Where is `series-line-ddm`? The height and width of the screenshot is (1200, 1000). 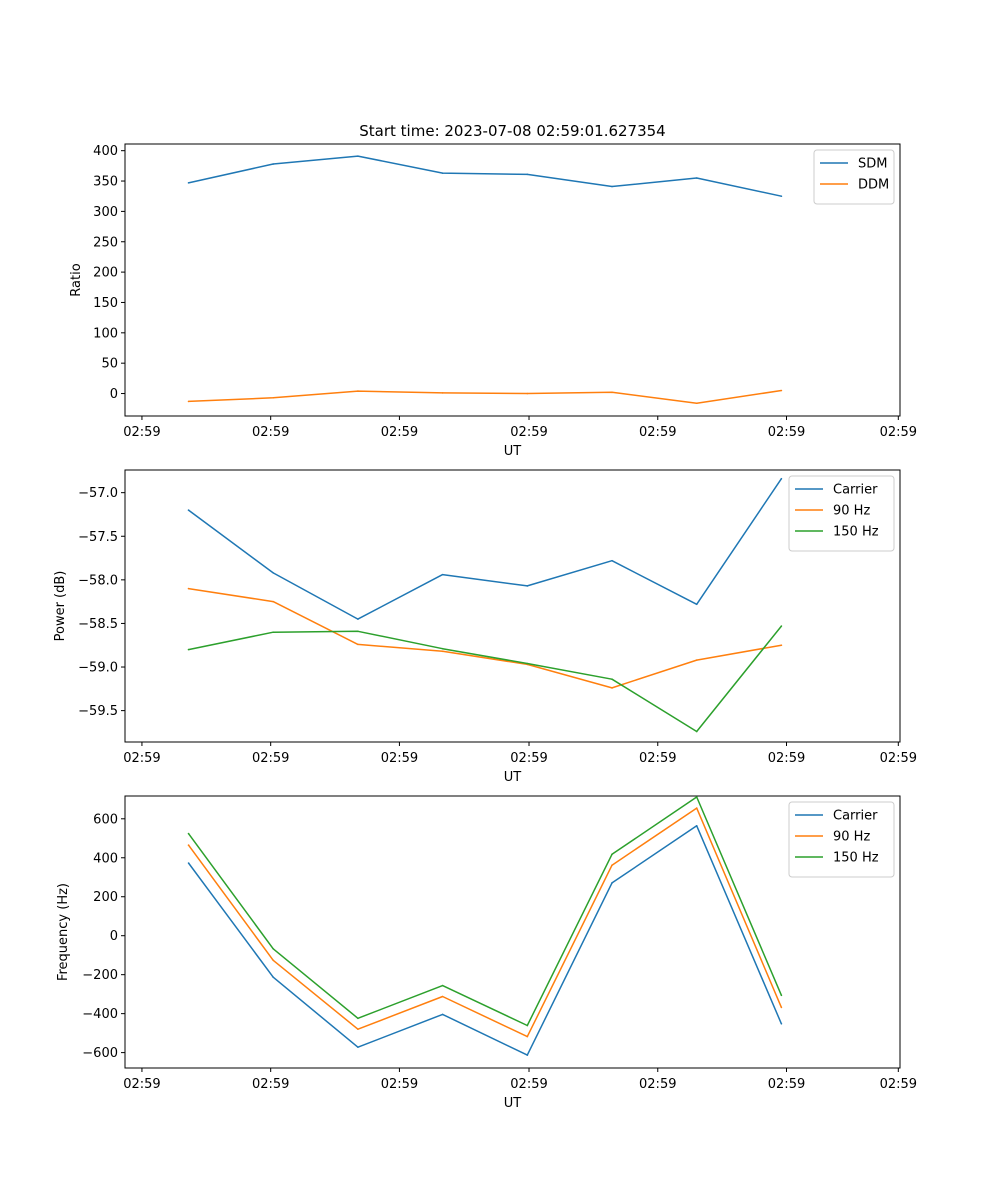
series-line-ddm is located at coordinates (485, 397).